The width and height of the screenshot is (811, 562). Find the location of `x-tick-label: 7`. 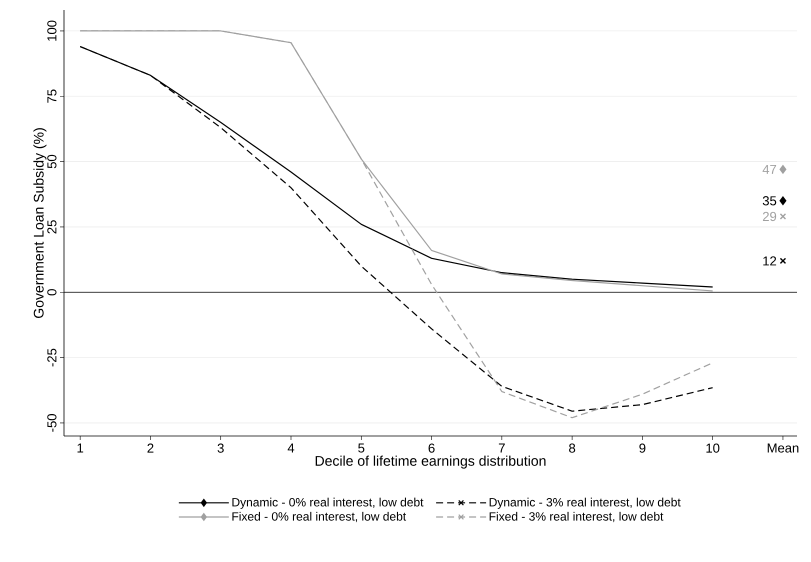

x-tick-label: 7 is located at coordinates (501, 448).